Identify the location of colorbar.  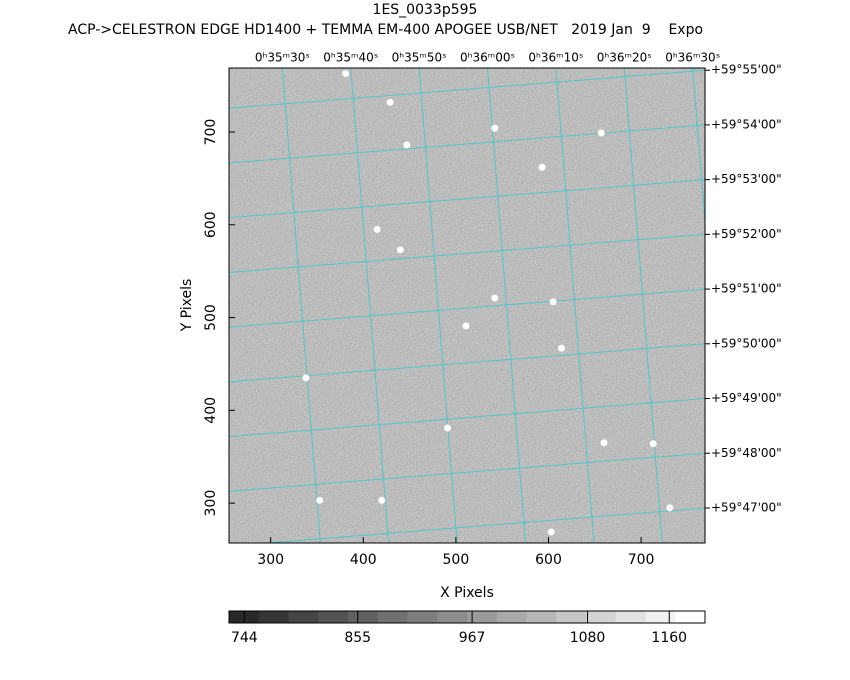
(467, 617).